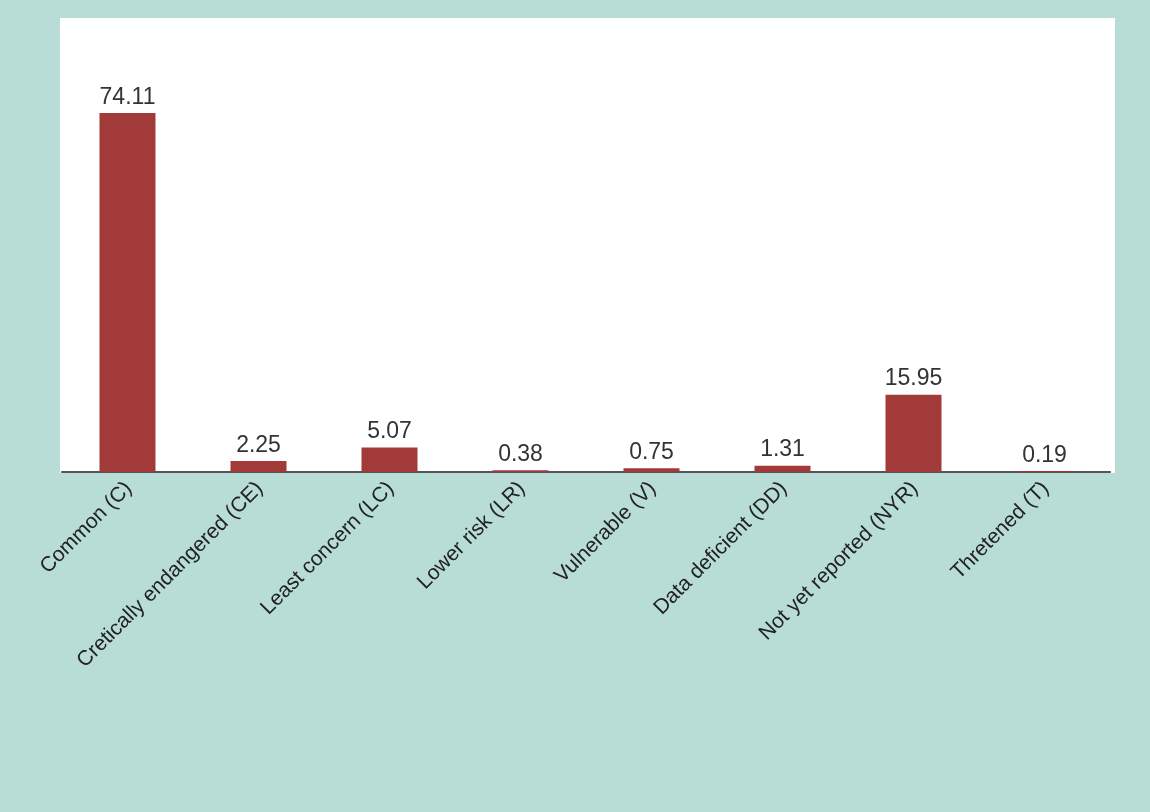 Image resolution: width=1150 pixels, height=812 pixels. What do you see at coordinates (913, 377) in the screenshot?
I see `data-label: 15.95` at bounding box center [913, 377].